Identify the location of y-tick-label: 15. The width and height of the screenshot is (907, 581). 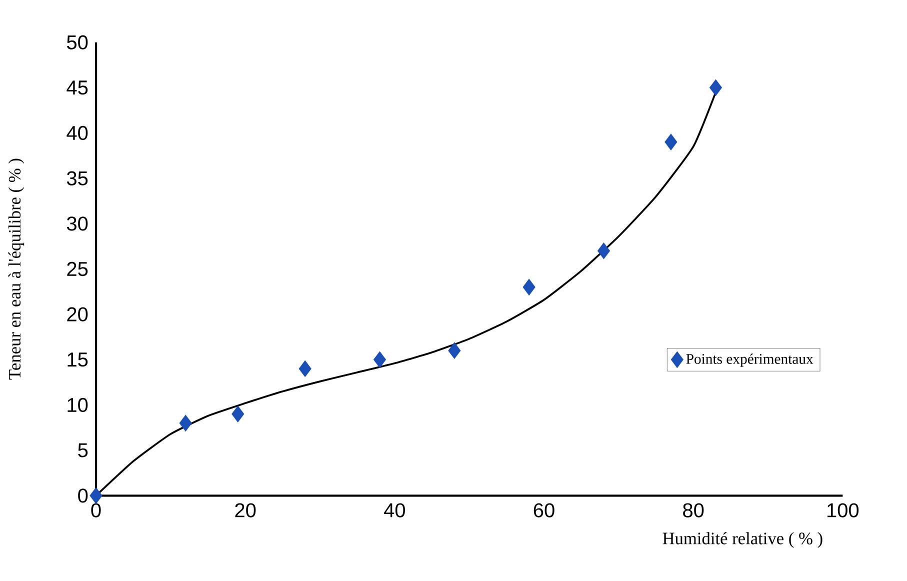
(78, 359).